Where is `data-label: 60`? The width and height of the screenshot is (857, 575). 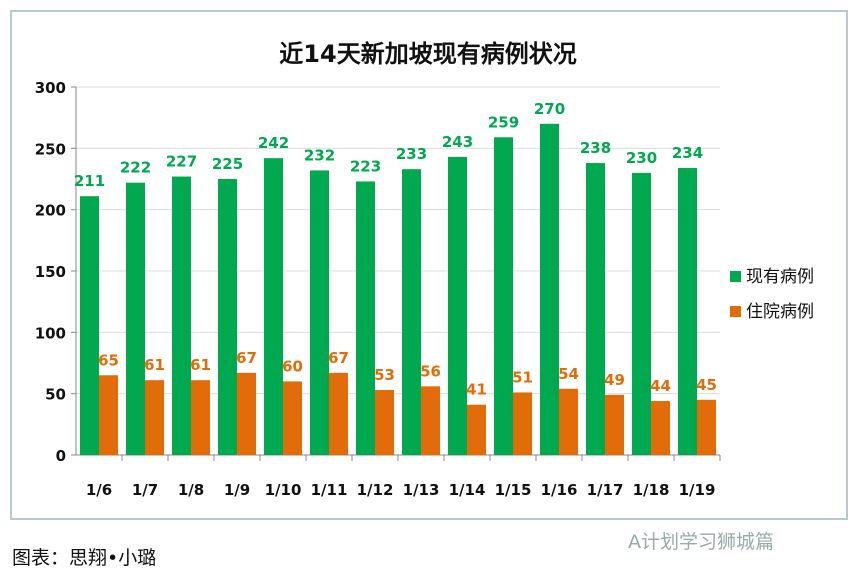 data-label: 60 is located at coordinates (292, 366).